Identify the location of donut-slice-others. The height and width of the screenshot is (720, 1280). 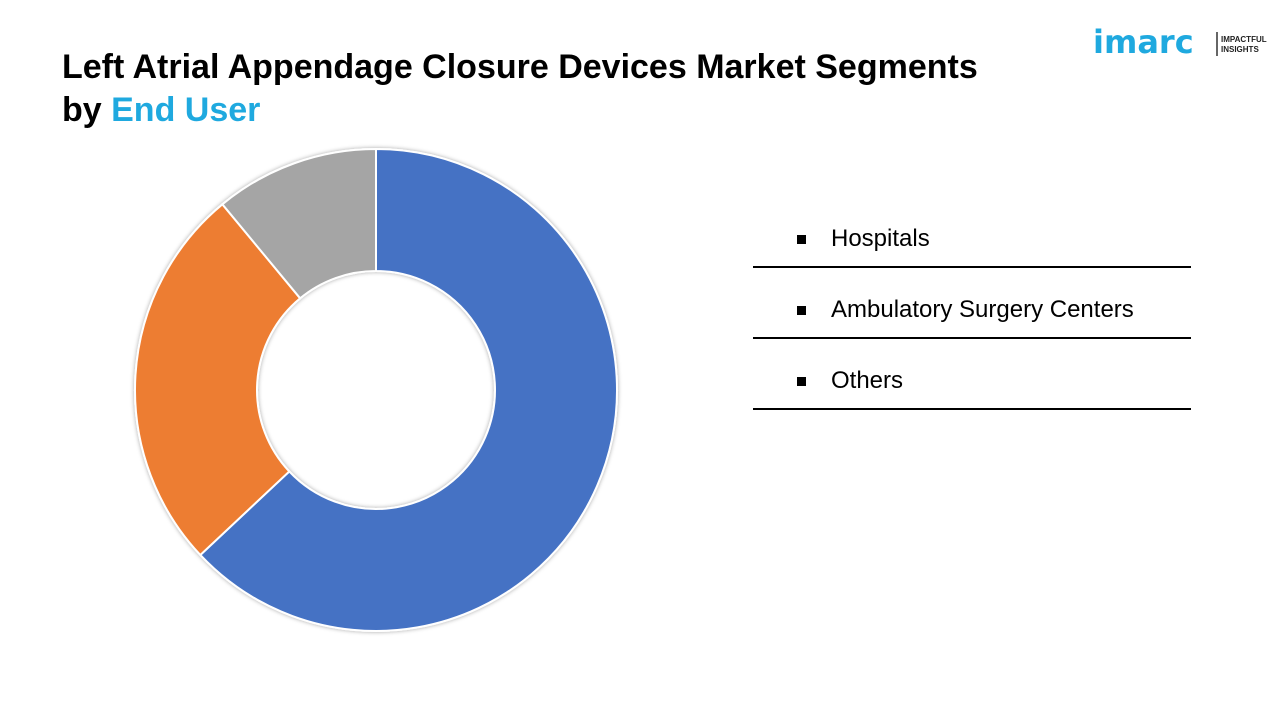
(298, 223).